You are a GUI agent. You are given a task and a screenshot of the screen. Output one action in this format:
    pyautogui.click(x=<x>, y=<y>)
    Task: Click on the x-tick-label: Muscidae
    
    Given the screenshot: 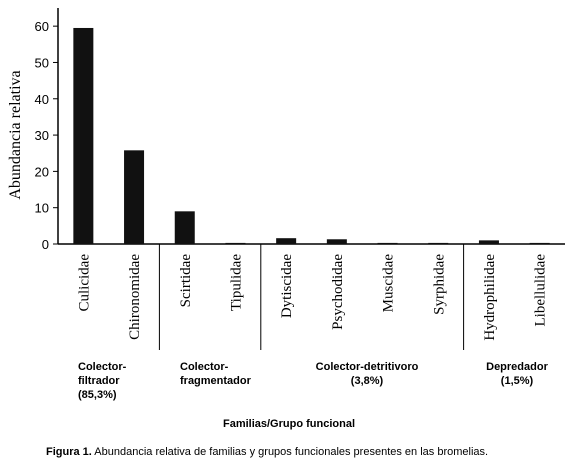 What is the action you would take?
    pyautogui.click(x=389, y=283)
    